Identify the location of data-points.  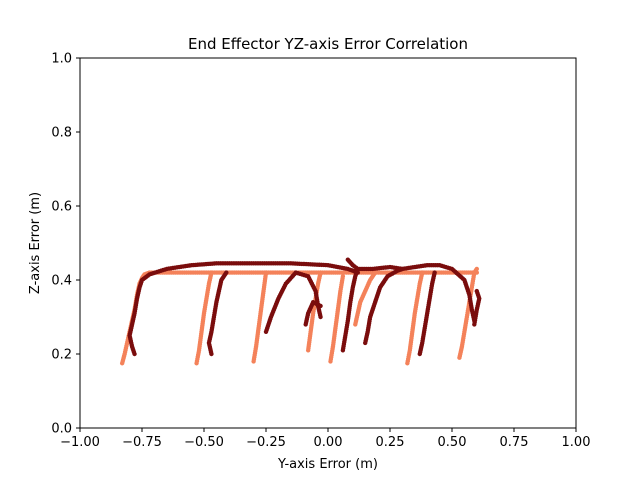
(300, 311).